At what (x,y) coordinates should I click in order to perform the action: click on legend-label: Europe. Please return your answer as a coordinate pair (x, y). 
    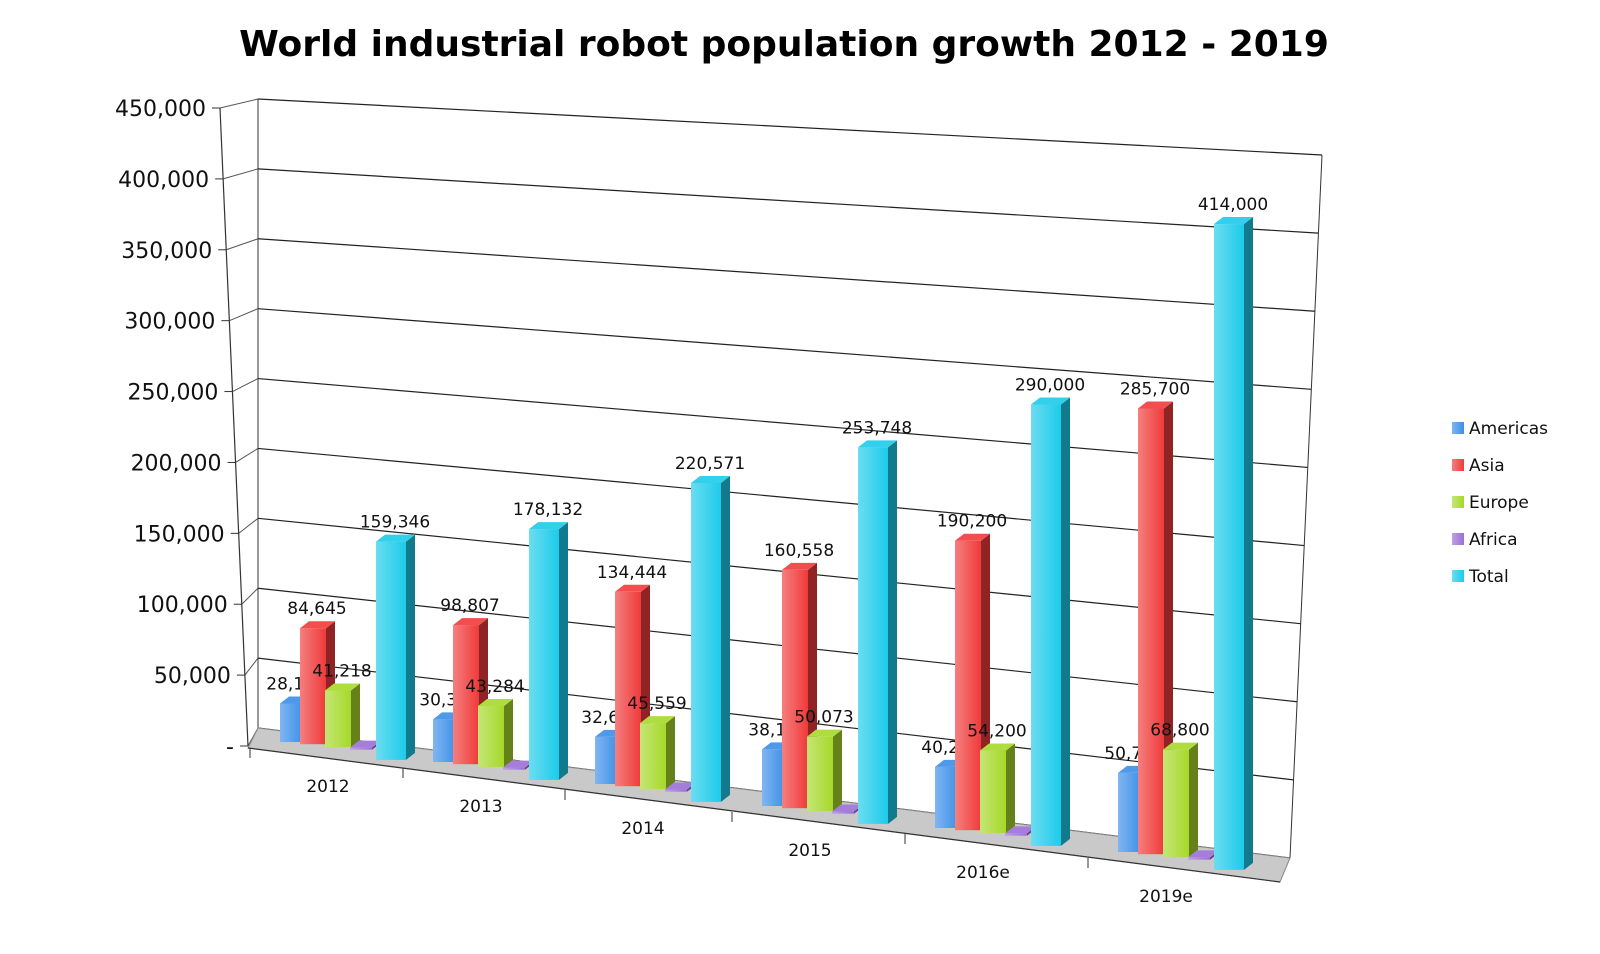
    Looking at the image, I should click on (1499, 503).